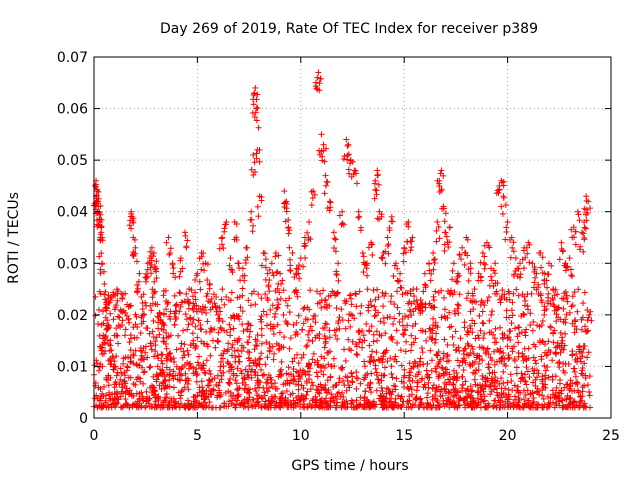  I want to click on x-tick-label: 20, so click(508, 436).